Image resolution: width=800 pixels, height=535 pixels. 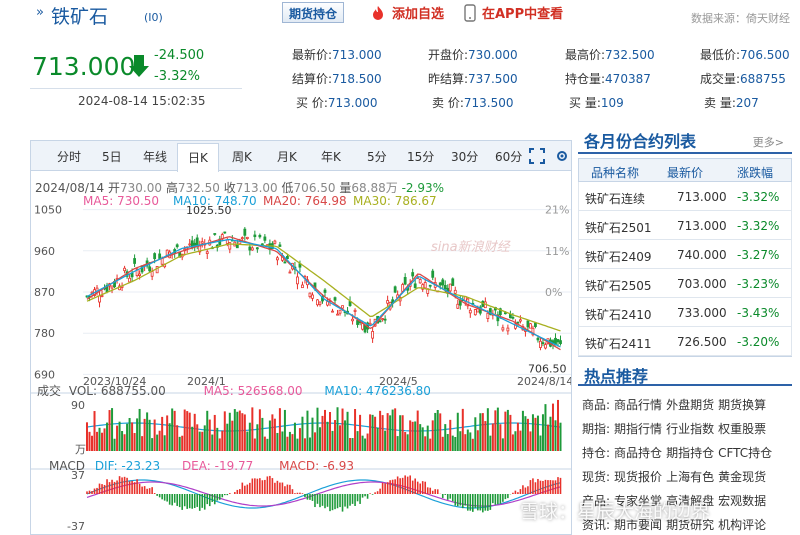 I want to click on contract-row: 铁矿石2411 726.500 -3.20%, so click(x=685, y=341).